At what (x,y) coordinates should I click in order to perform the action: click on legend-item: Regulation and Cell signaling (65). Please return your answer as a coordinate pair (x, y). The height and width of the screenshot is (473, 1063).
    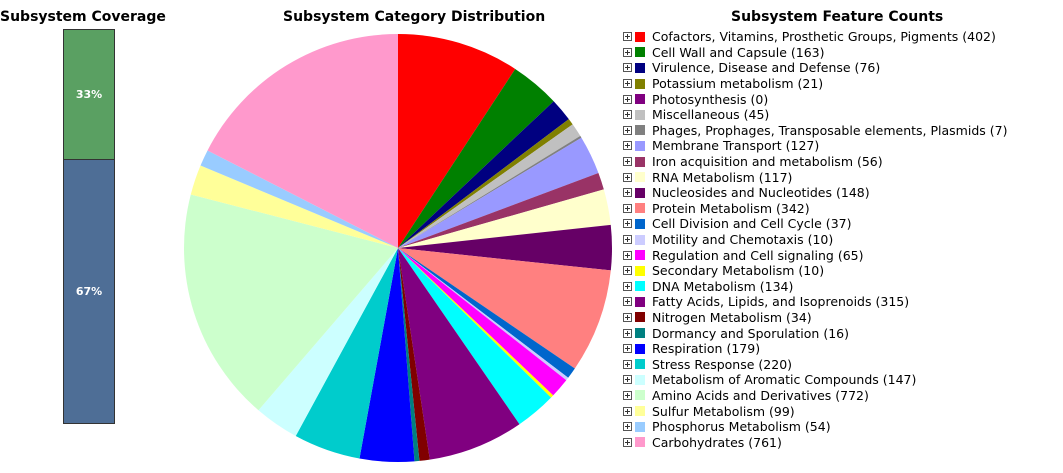
    Looking at the image, I should click on (815, 255).